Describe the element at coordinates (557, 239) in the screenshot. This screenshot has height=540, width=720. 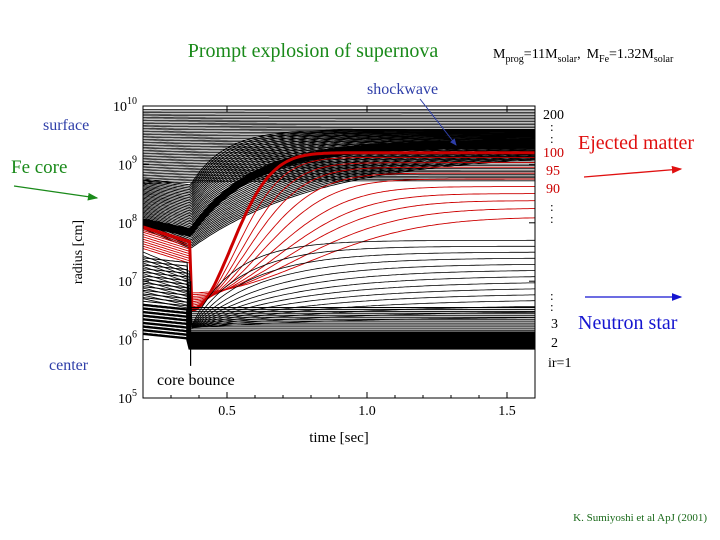
I see `shell-labels: 200 : : 100 95 90 : : : : 3 2 ir=1` at that location.